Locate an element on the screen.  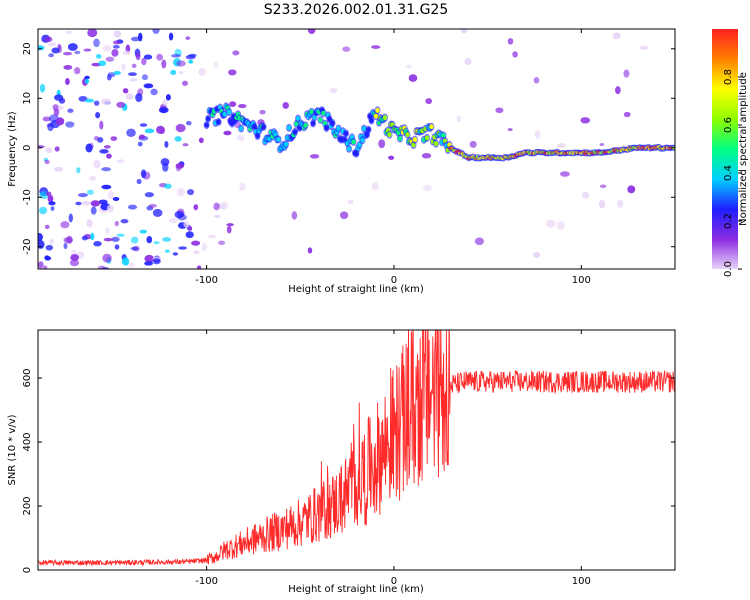
colorbar-tick-label: 0.8 is located at coordinates (728, 77).